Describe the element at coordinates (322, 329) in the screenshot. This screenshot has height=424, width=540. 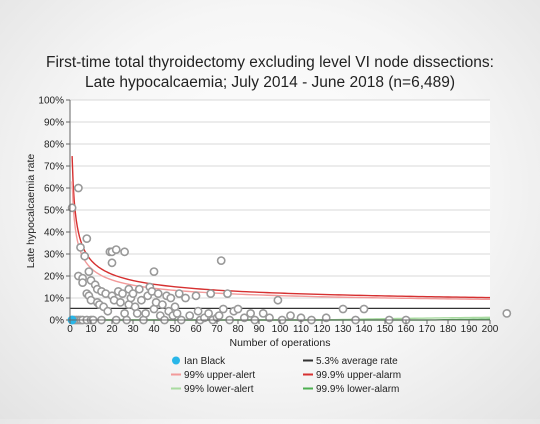
I see `x-tick-label: 120` at that location.